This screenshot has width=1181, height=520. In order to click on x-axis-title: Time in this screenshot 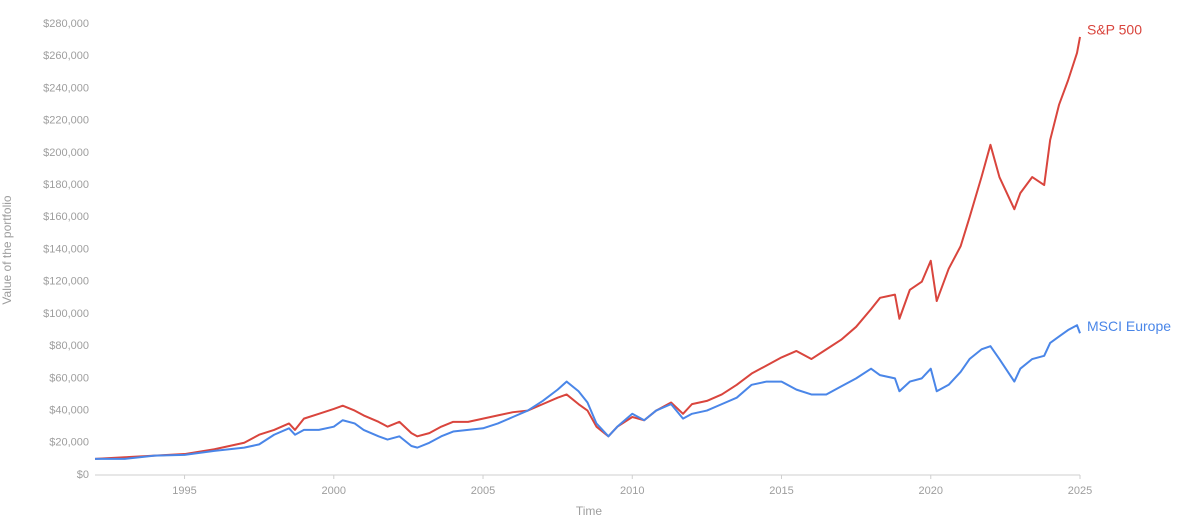, I will do `click(589, 511)`.